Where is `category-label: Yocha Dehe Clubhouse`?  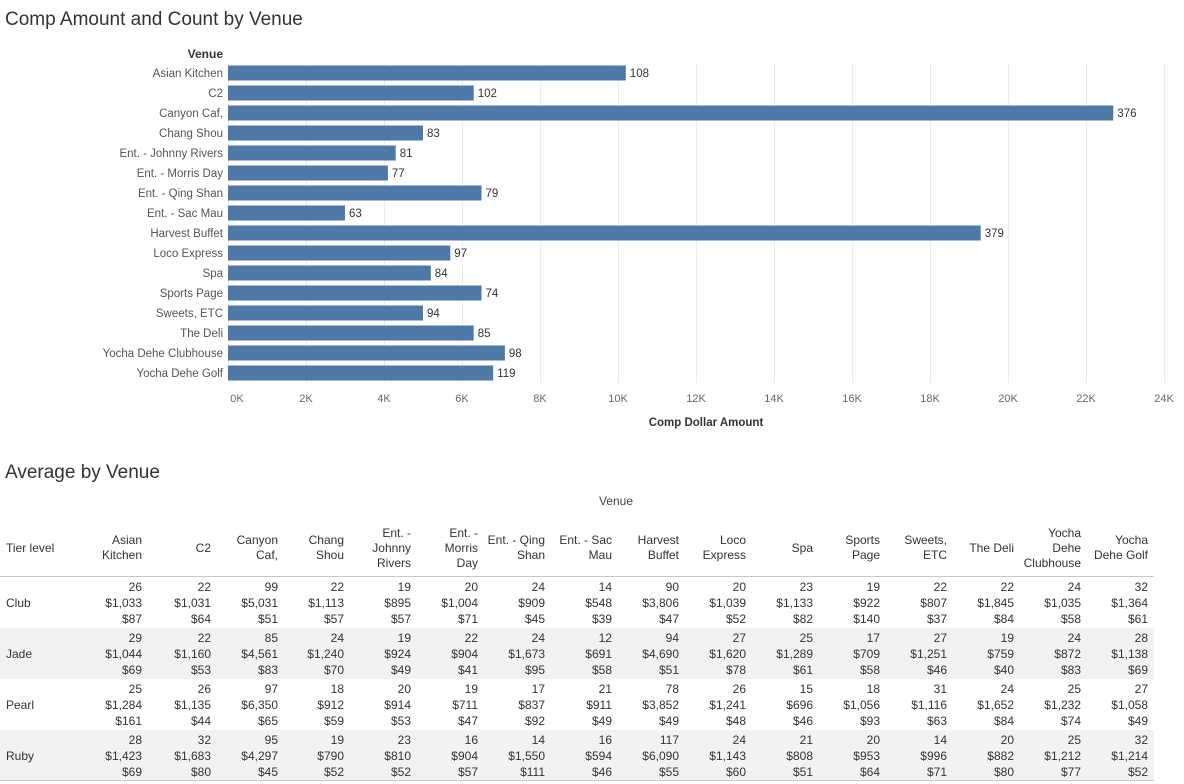
category-label: Yocha Dehe Clubhouse is located at coordinates (163, 354).